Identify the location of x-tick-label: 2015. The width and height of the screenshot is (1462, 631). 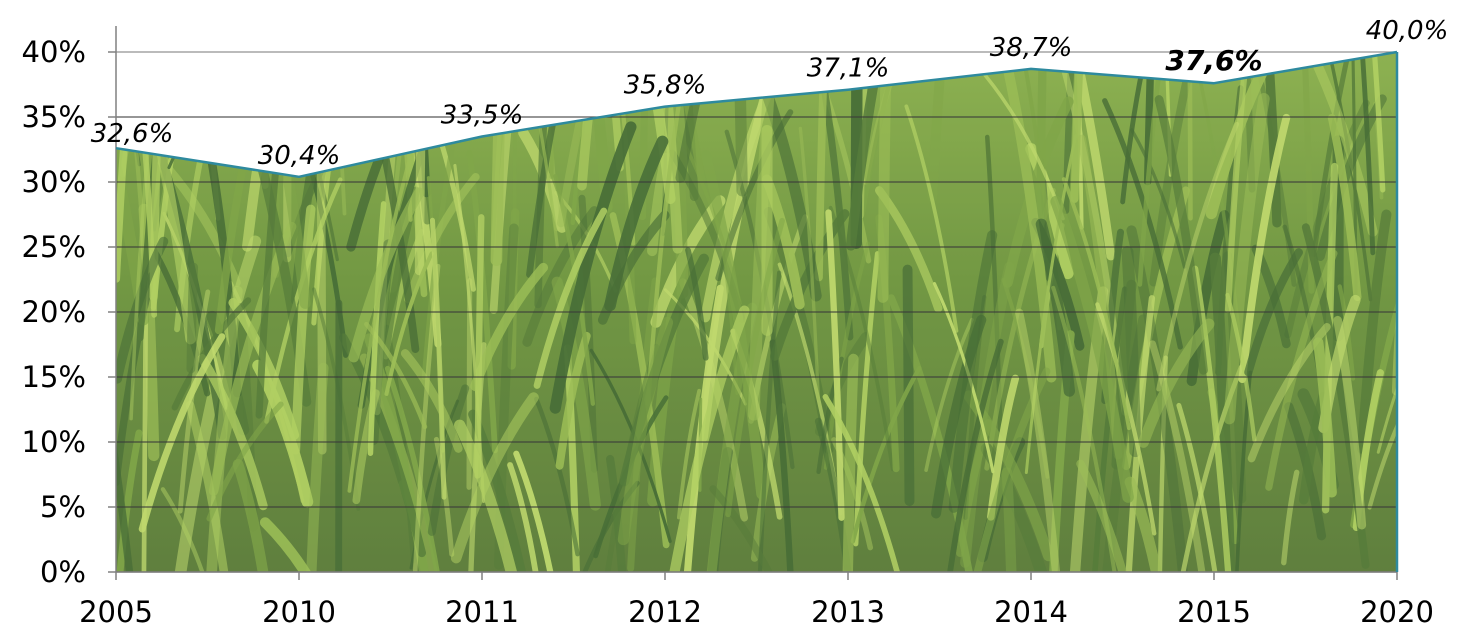
(1214, 612).